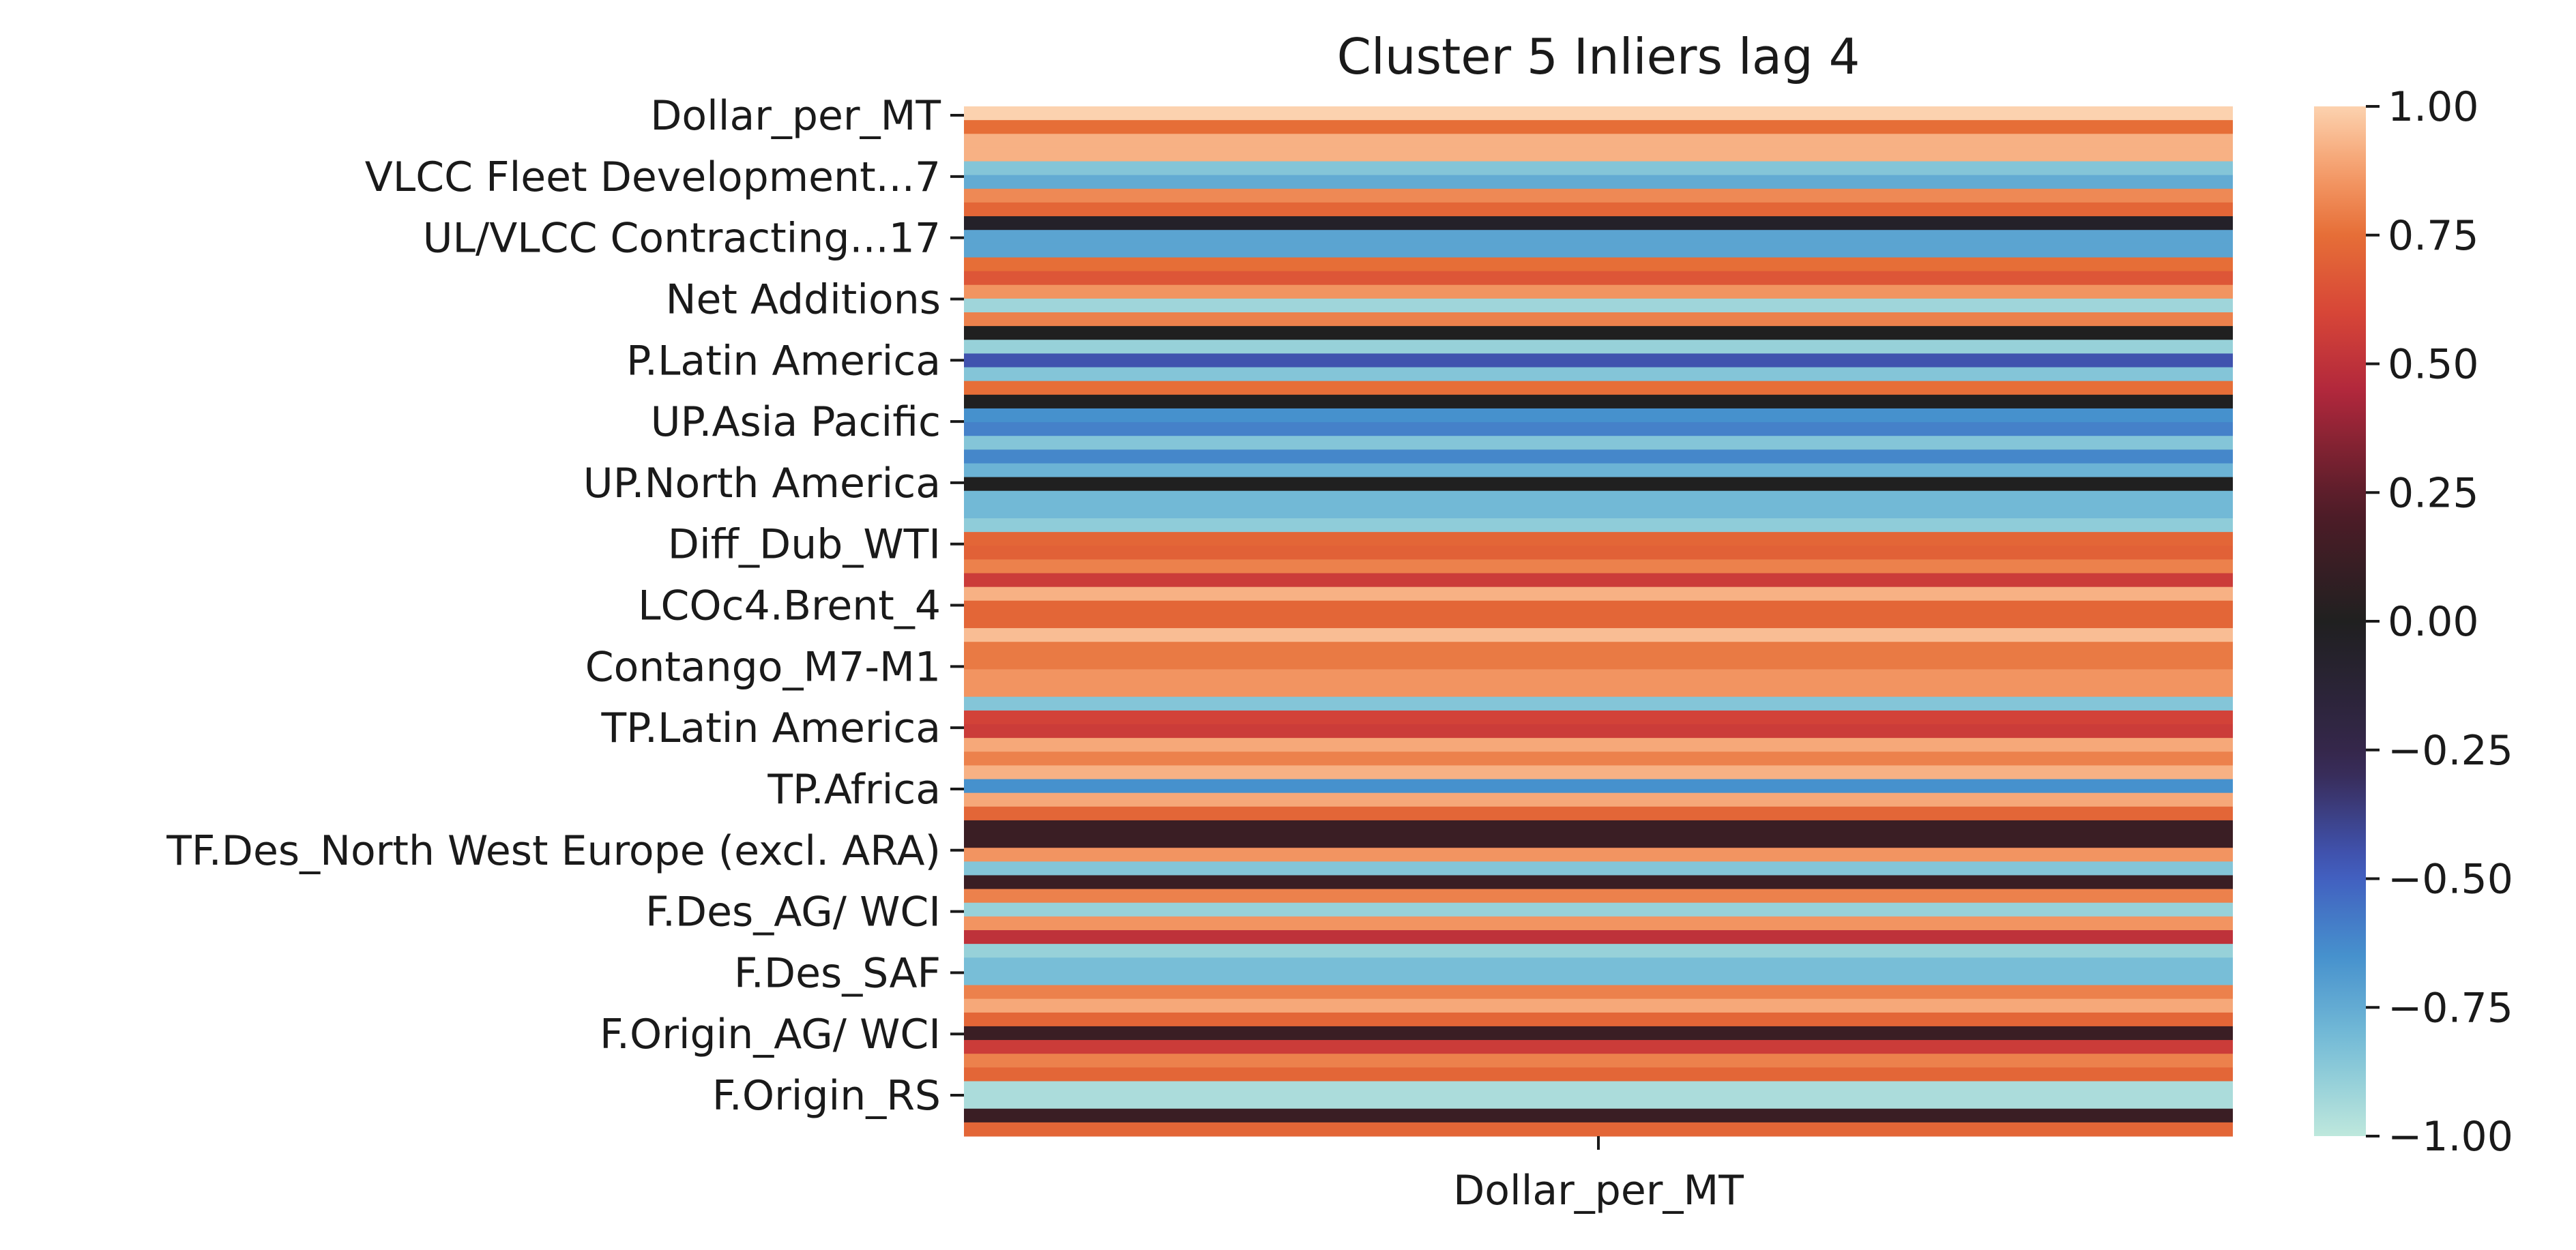  What do you see at coordinates (804, 299) in the screenshot?
I see `y-tick-label: Net Additions` at bounding box center [804, 299].